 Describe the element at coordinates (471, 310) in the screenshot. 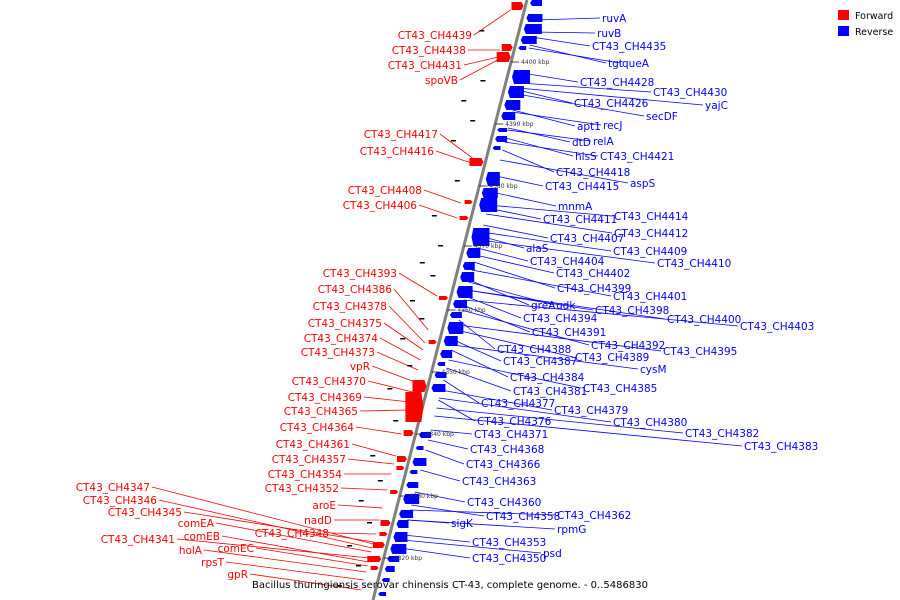

I see `scale-tick-label: 4360 kbp` at that location.